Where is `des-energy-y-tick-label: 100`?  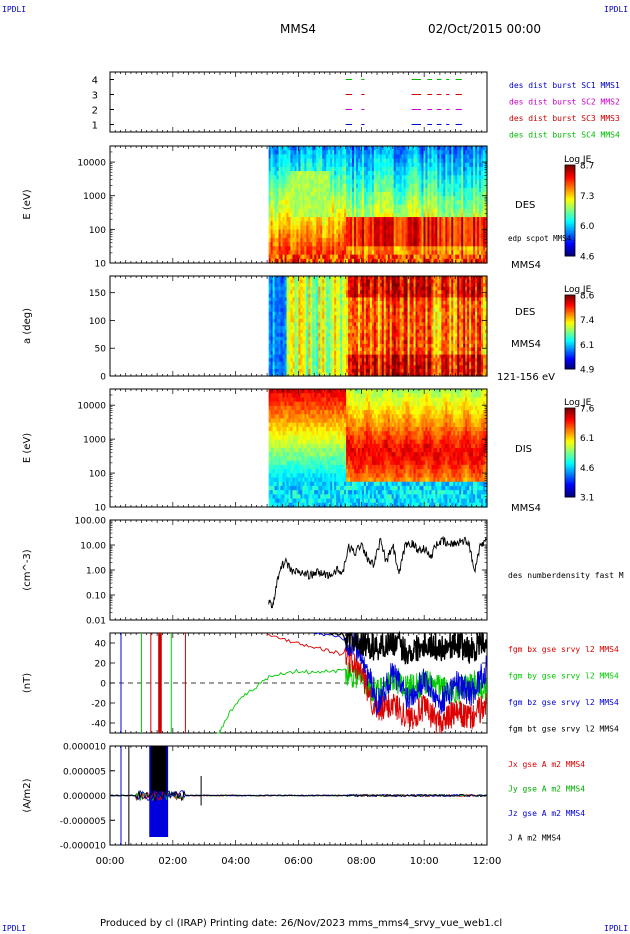 des-energy-y-tick-label: 100 is located at coordinates (97, 231).